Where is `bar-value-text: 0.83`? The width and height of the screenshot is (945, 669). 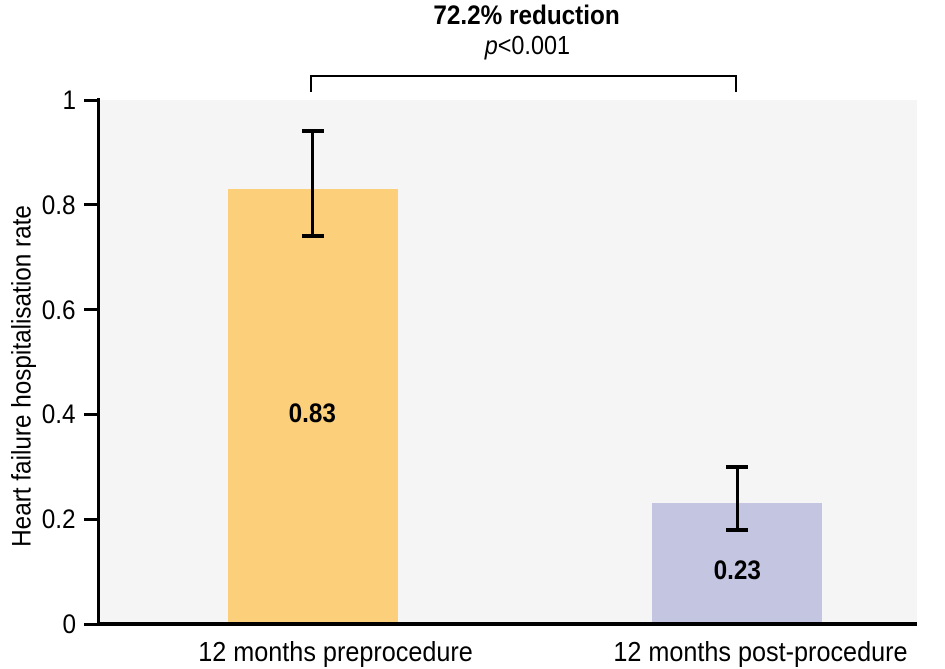 bar-value-text: 0.83 is located at coordinates (312, 412).